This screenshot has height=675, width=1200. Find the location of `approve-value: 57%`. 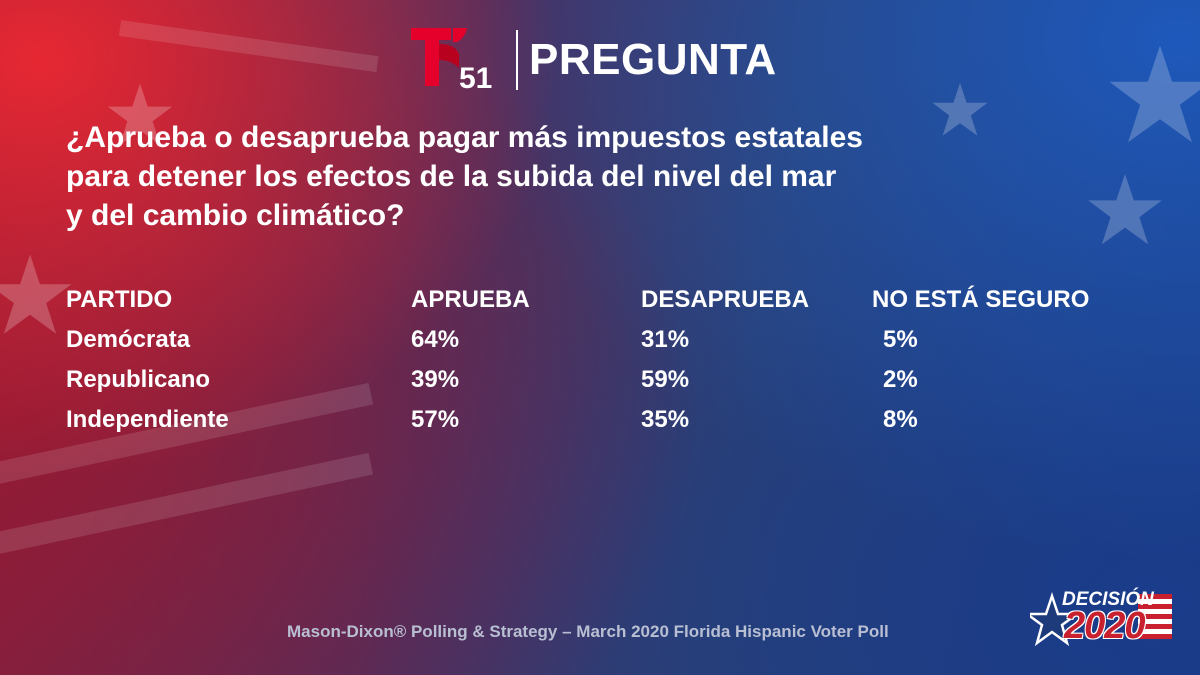

approve-value: 57% is located at coordinates (435, 419).